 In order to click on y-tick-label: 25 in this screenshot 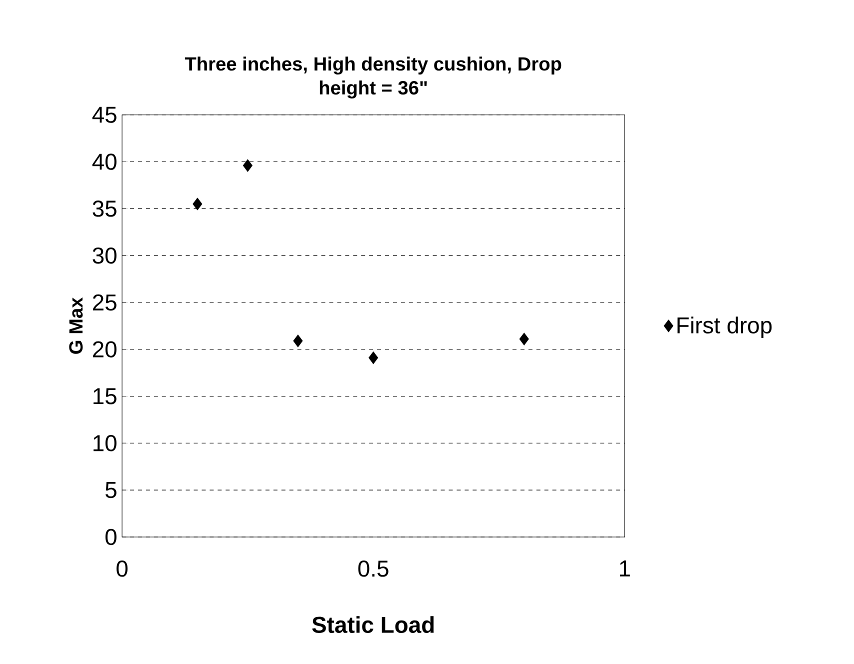, I will do `click(104, 302)`.